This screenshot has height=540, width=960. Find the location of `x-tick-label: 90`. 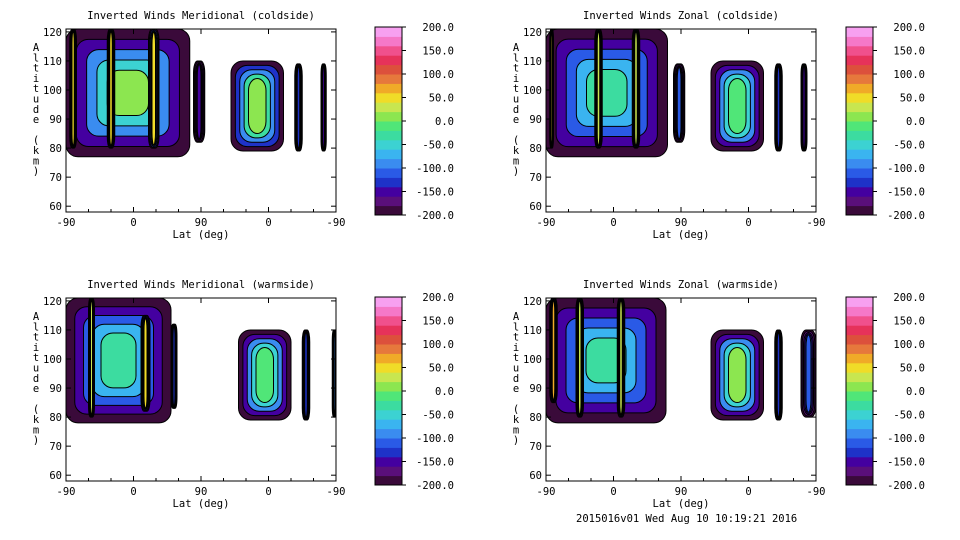

x-tick-label: 90 is located at coordinates (201, 223).